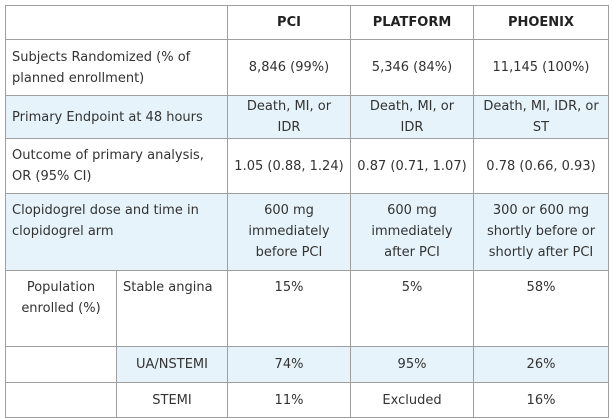  What do you see at coordinates (541, 166) in the screenshot?
I see `cell-outcome-phoenix: 0.78 (0.66, 0.93)` at bounding box center [541, 166].